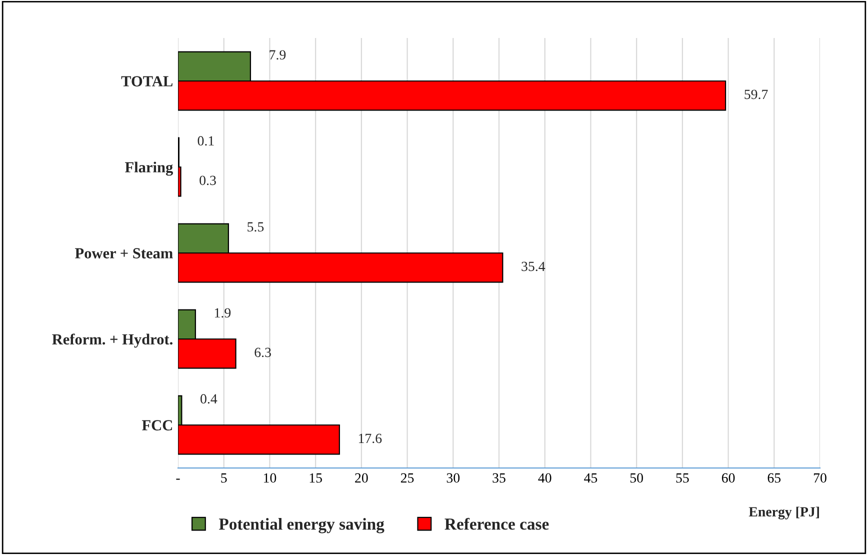 This screenshot has height=555, width=868. Describe the element at coordinates (222, 313) in the screenshot. I see `data-label: 1.9` at that location.